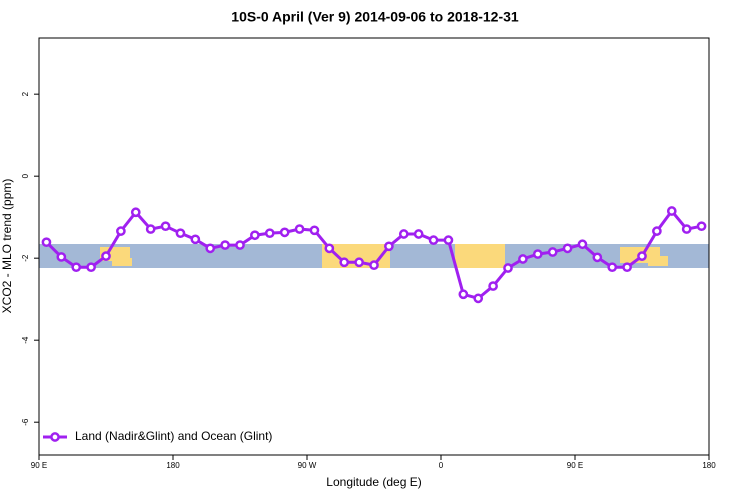 The image size is (750, 500). What do you see at coordinates (441, 465) in the screenshot?
I see `x-tick-label: 0` at bounding box center [441, 465].